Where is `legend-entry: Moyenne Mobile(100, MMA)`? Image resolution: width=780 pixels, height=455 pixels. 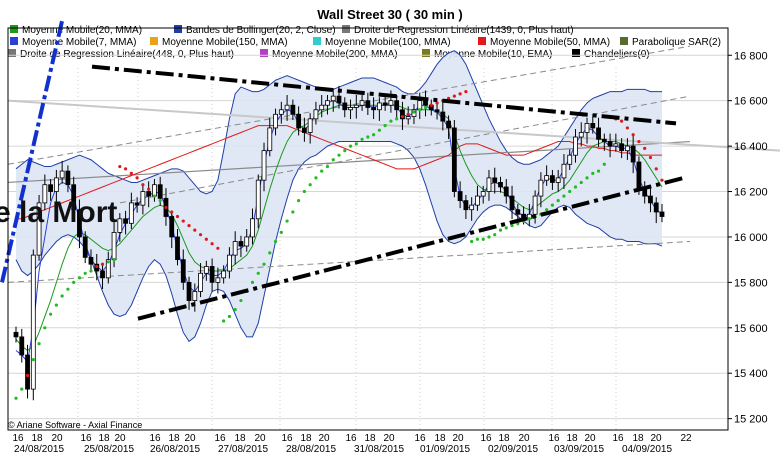
legend-entry: Moyenne Mobile(100, MMA) is located at coordinates (388, 42).